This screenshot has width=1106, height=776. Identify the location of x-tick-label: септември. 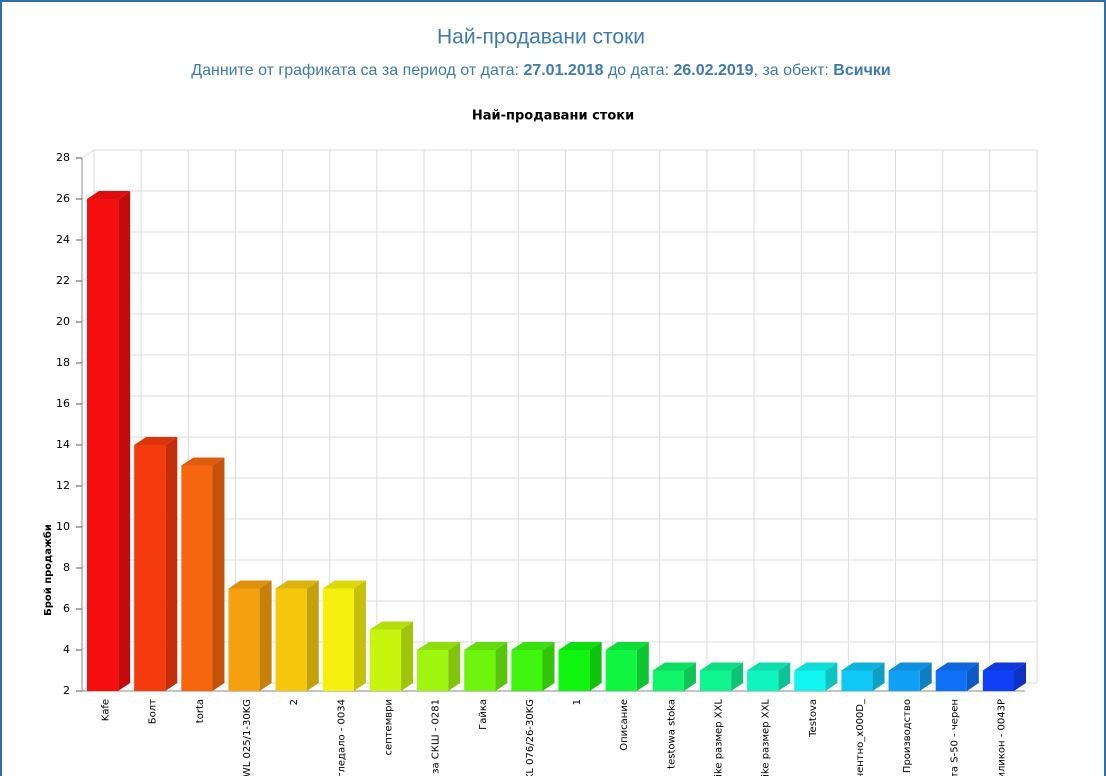
(388, 727).